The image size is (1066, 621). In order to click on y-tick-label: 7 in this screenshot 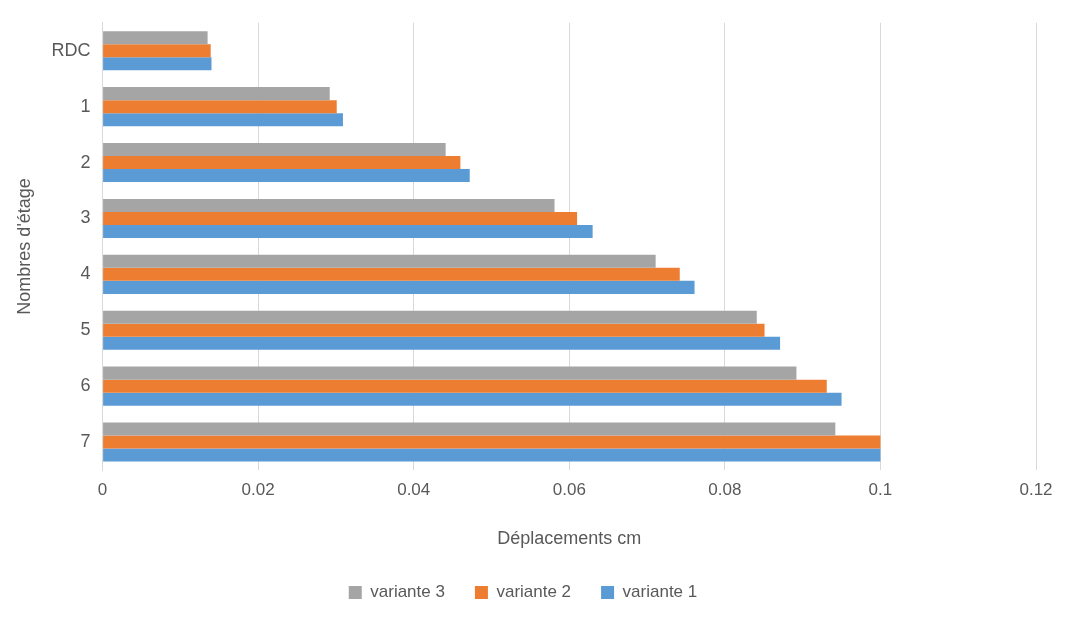, I will do `click(85, 441)`.